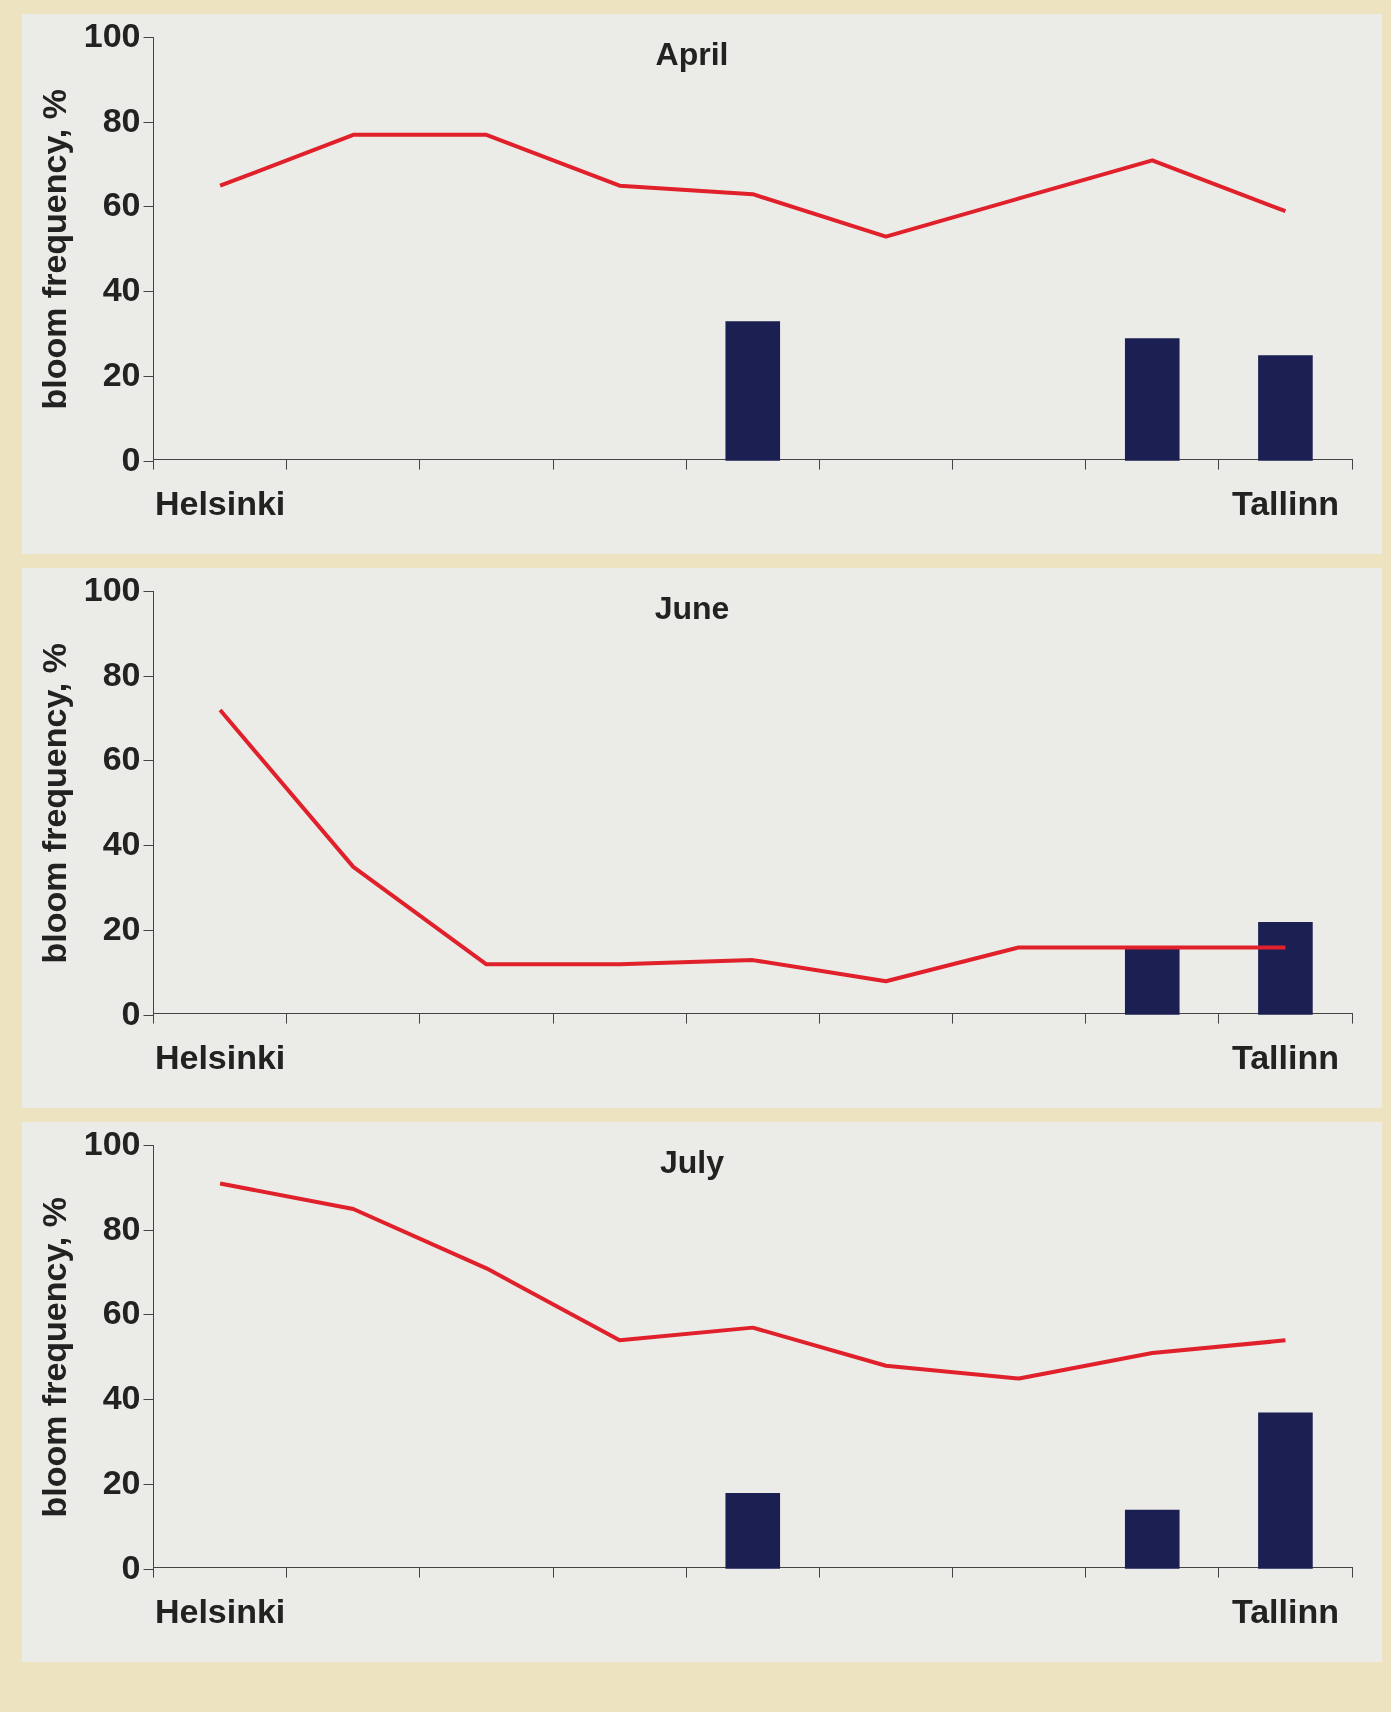 The height and width of the screenshot is (1712, 1391). I want to click on chart-title: June, so click(692, 608).